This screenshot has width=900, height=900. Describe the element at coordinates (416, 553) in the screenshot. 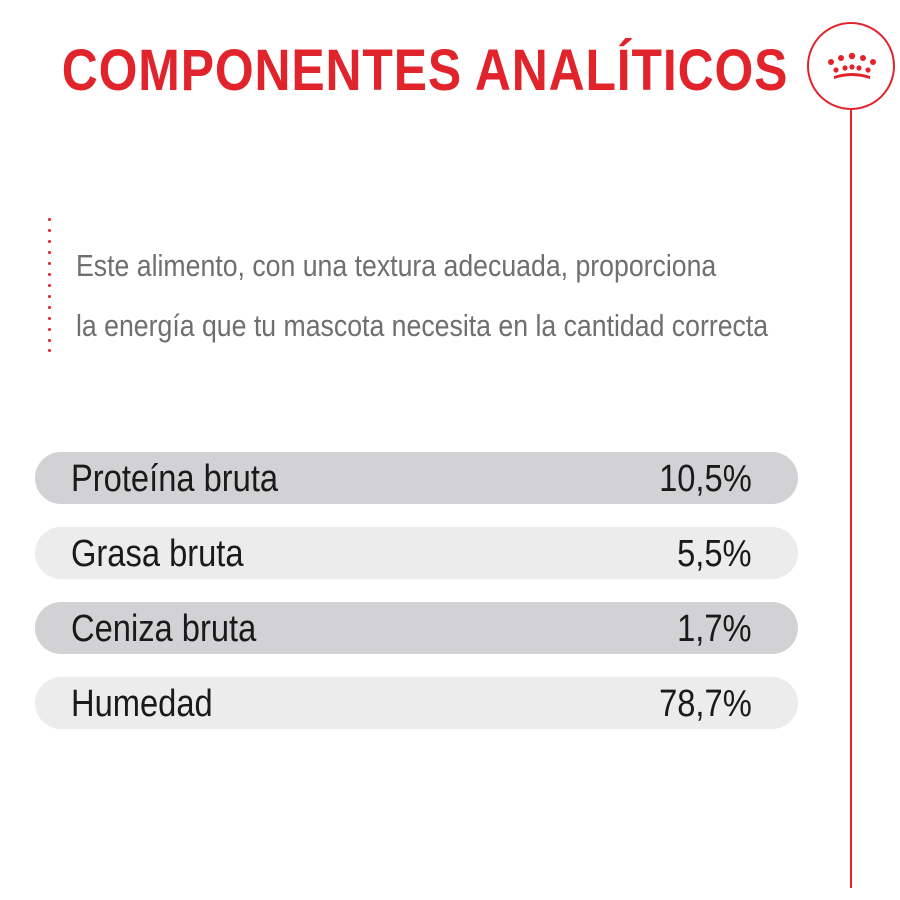

I see `component-row-fat: Grasa bruta 5,5%` at that location.